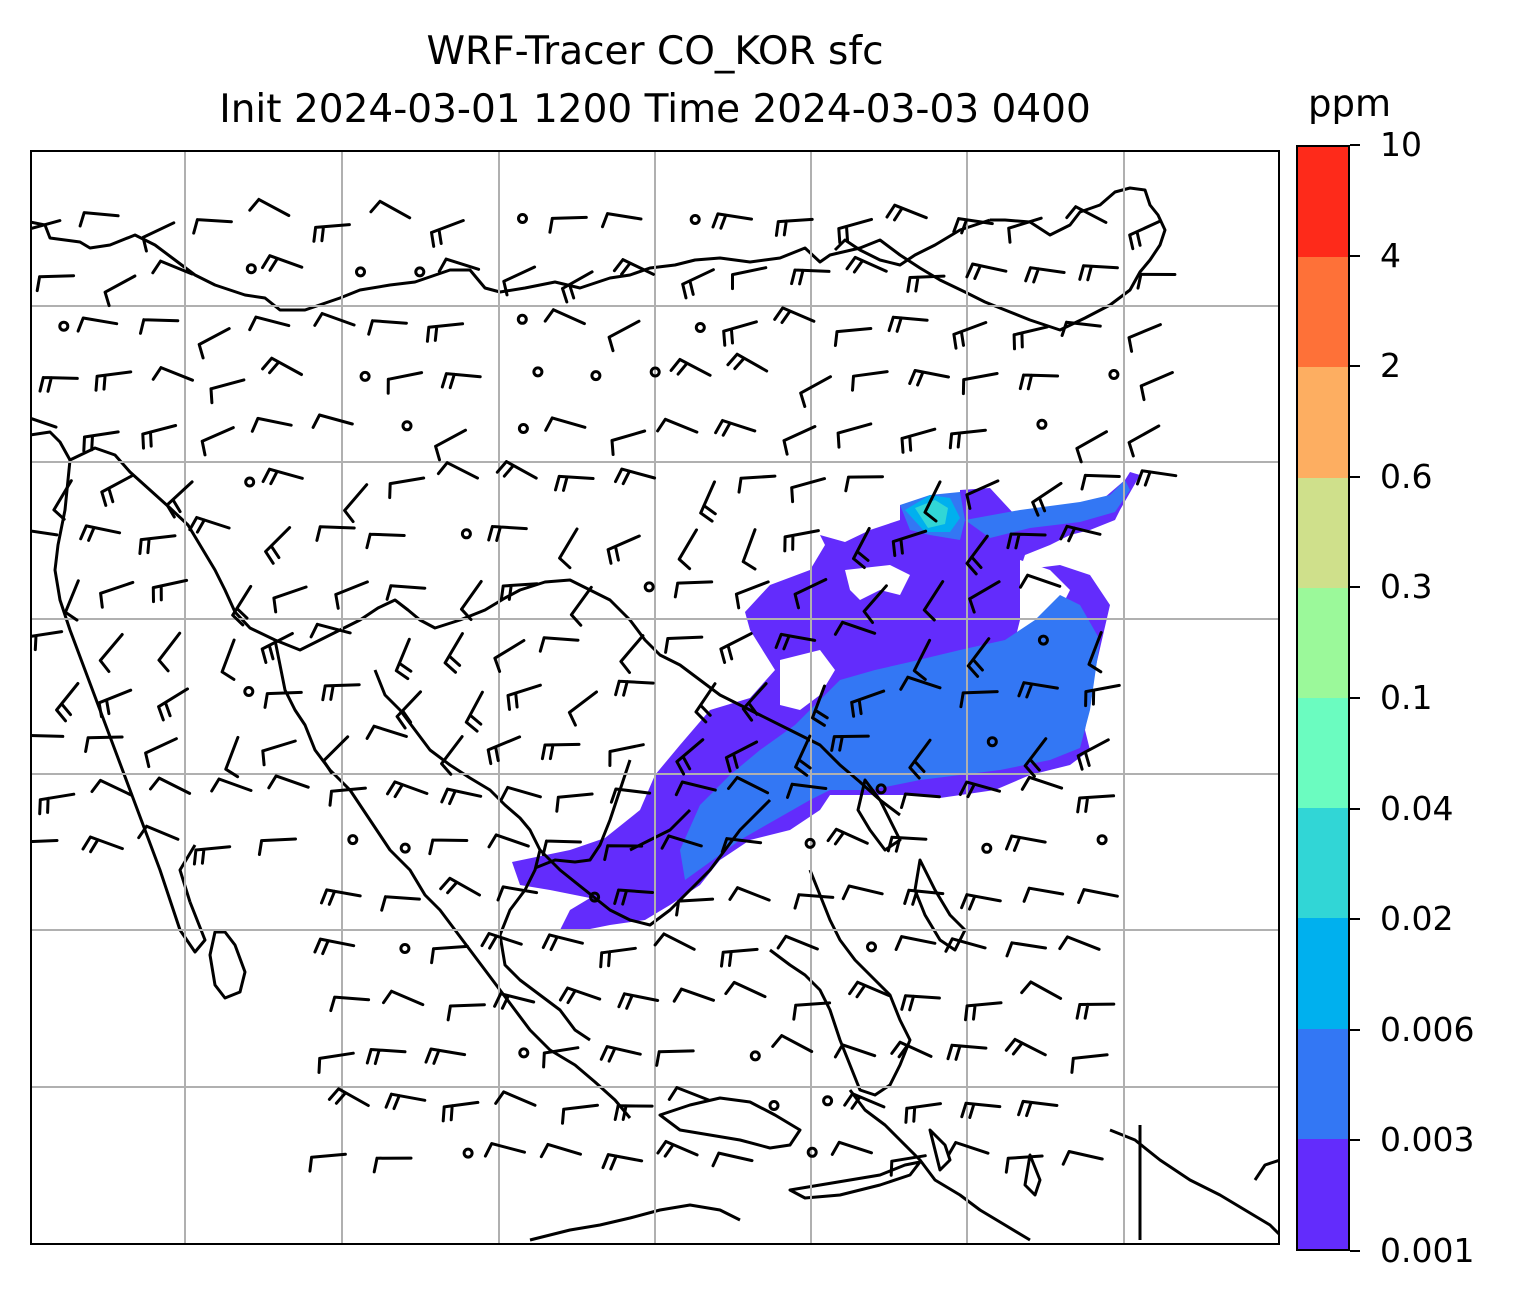 The height and width of the screenshot is (1306, 1528). What do you see at coordinates (1047, 509) in the screenshot?
I see `plume-level-0003-band` at bounding box center [1047, 509].